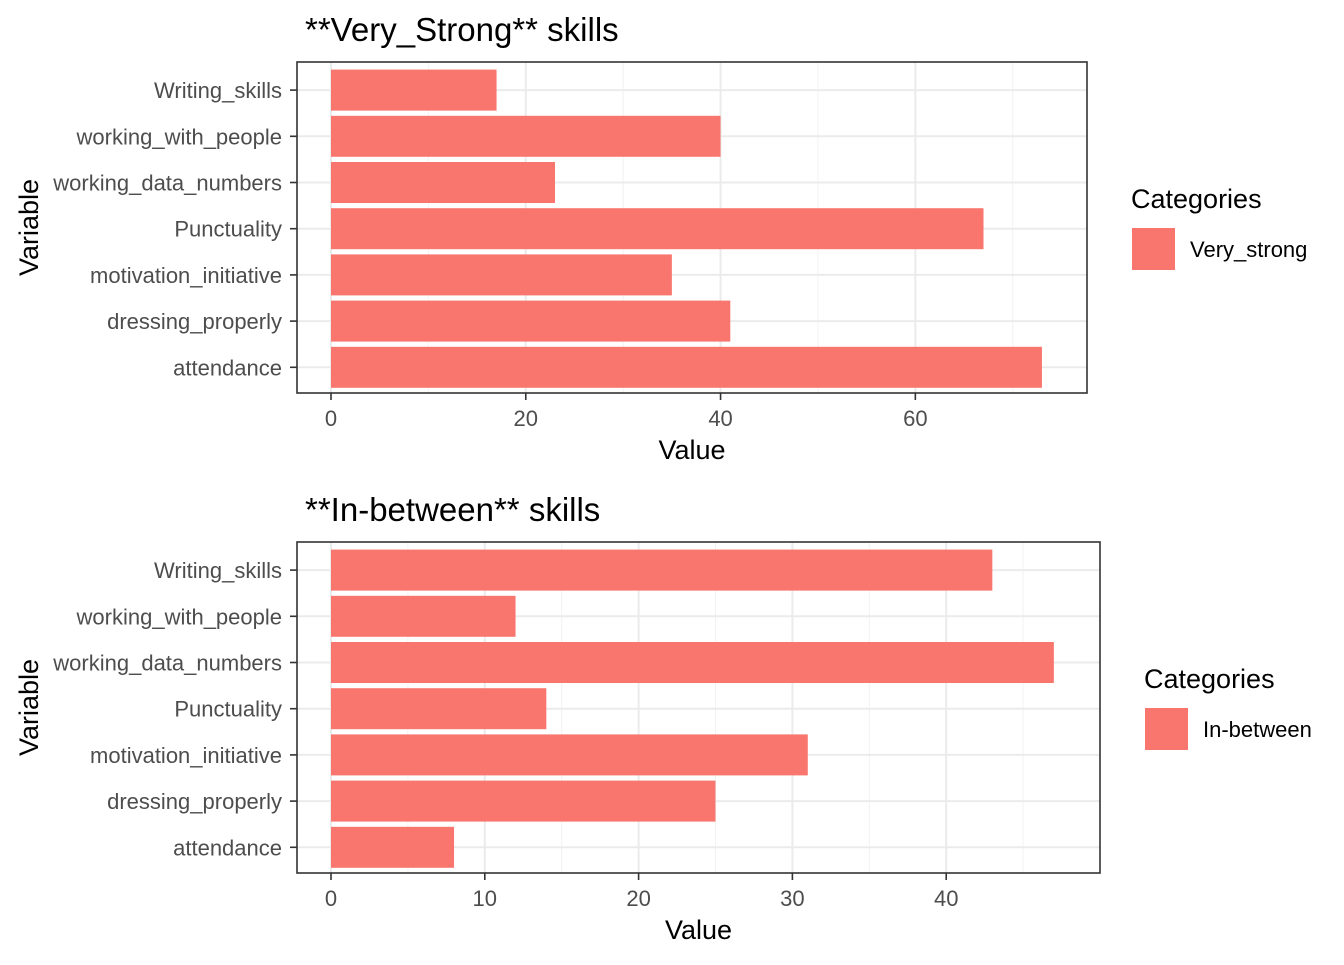  What do you see at coordinates (1248, 249) in the screenshot?
I see `legend-label: Very_strong` at bounding box center [1248, 249].